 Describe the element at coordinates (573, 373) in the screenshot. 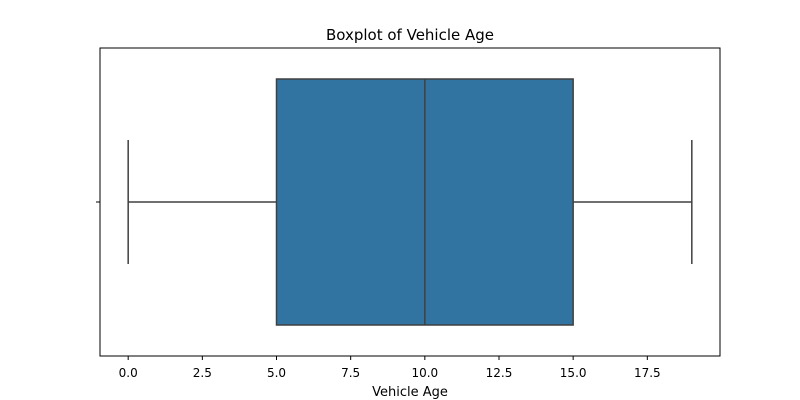

I see `x-tick-label: 15.0` at that location.